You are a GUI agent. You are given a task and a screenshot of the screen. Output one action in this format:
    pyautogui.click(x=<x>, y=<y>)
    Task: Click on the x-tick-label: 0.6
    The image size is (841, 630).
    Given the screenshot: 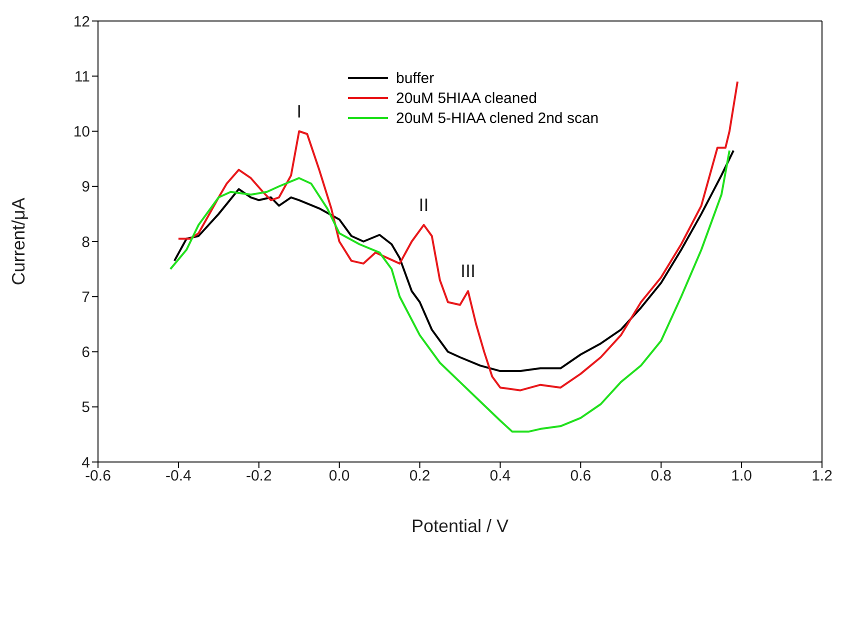 What is the action you would take?
    pyautogui.click(x=581, y=476)
    